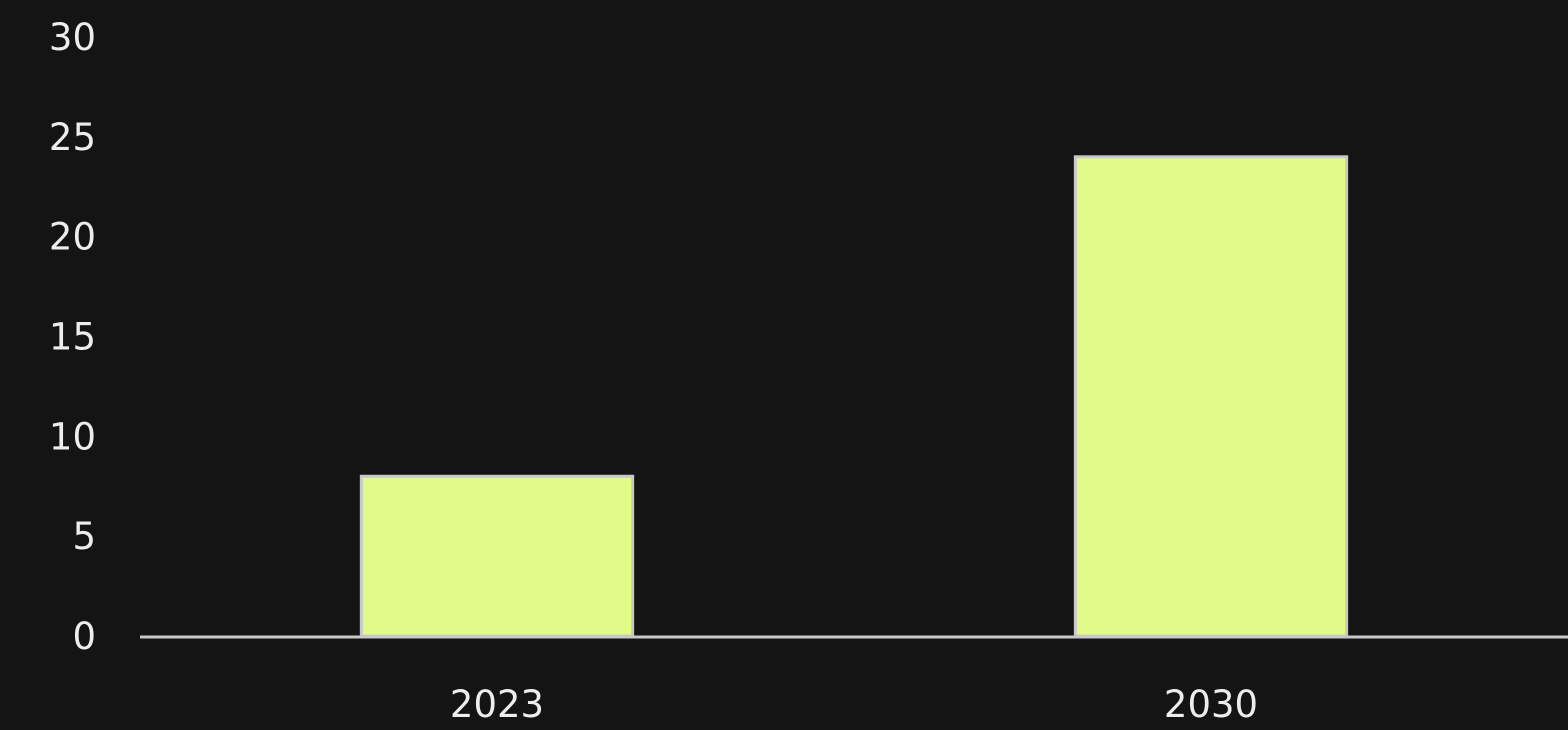  I want to click on y-tick-label: 15, so click(72, 337).